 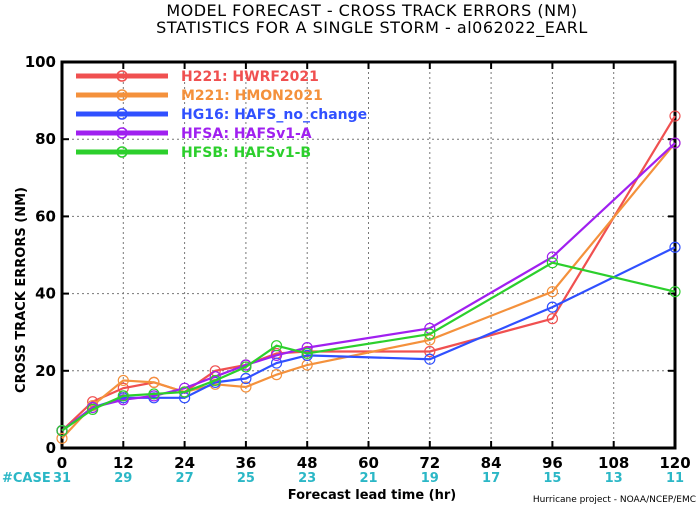 I want to click on y-tick-label: 40, so click(x=45, y=294).